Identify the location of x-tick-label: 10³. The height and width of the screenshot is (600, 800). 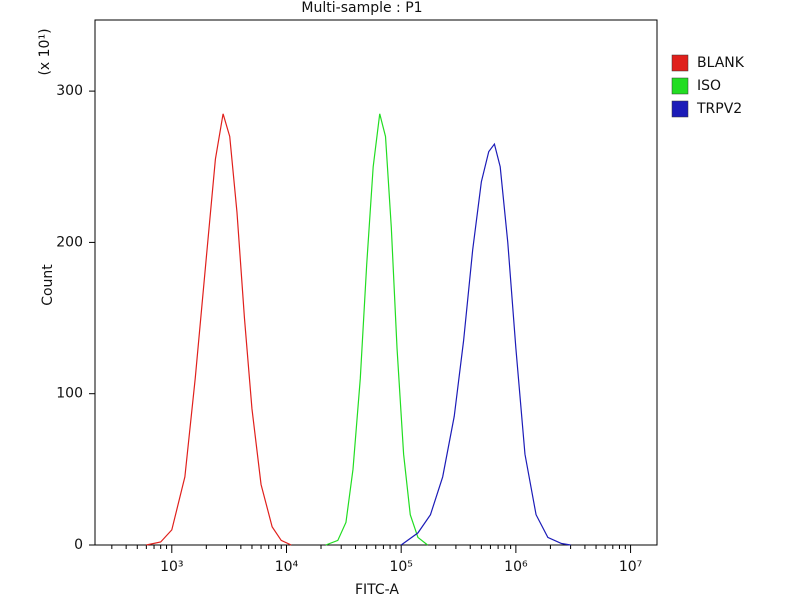
(171, 567).